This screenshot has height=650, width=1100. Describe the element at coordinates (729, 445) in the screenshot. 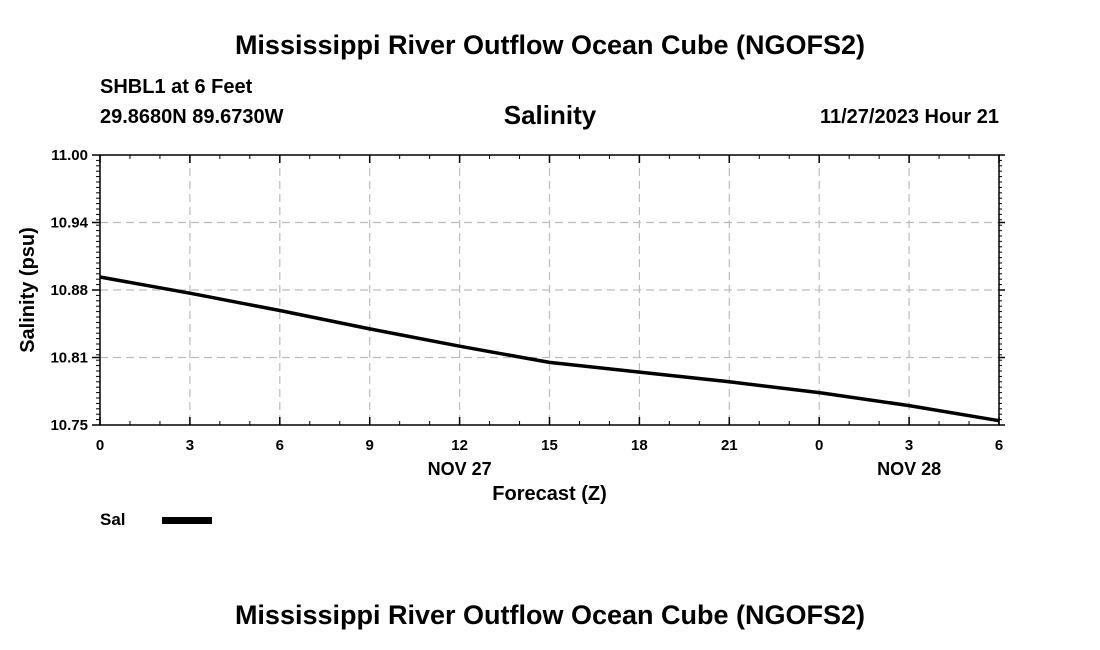

I see `x-tick-label: 21` at that location.